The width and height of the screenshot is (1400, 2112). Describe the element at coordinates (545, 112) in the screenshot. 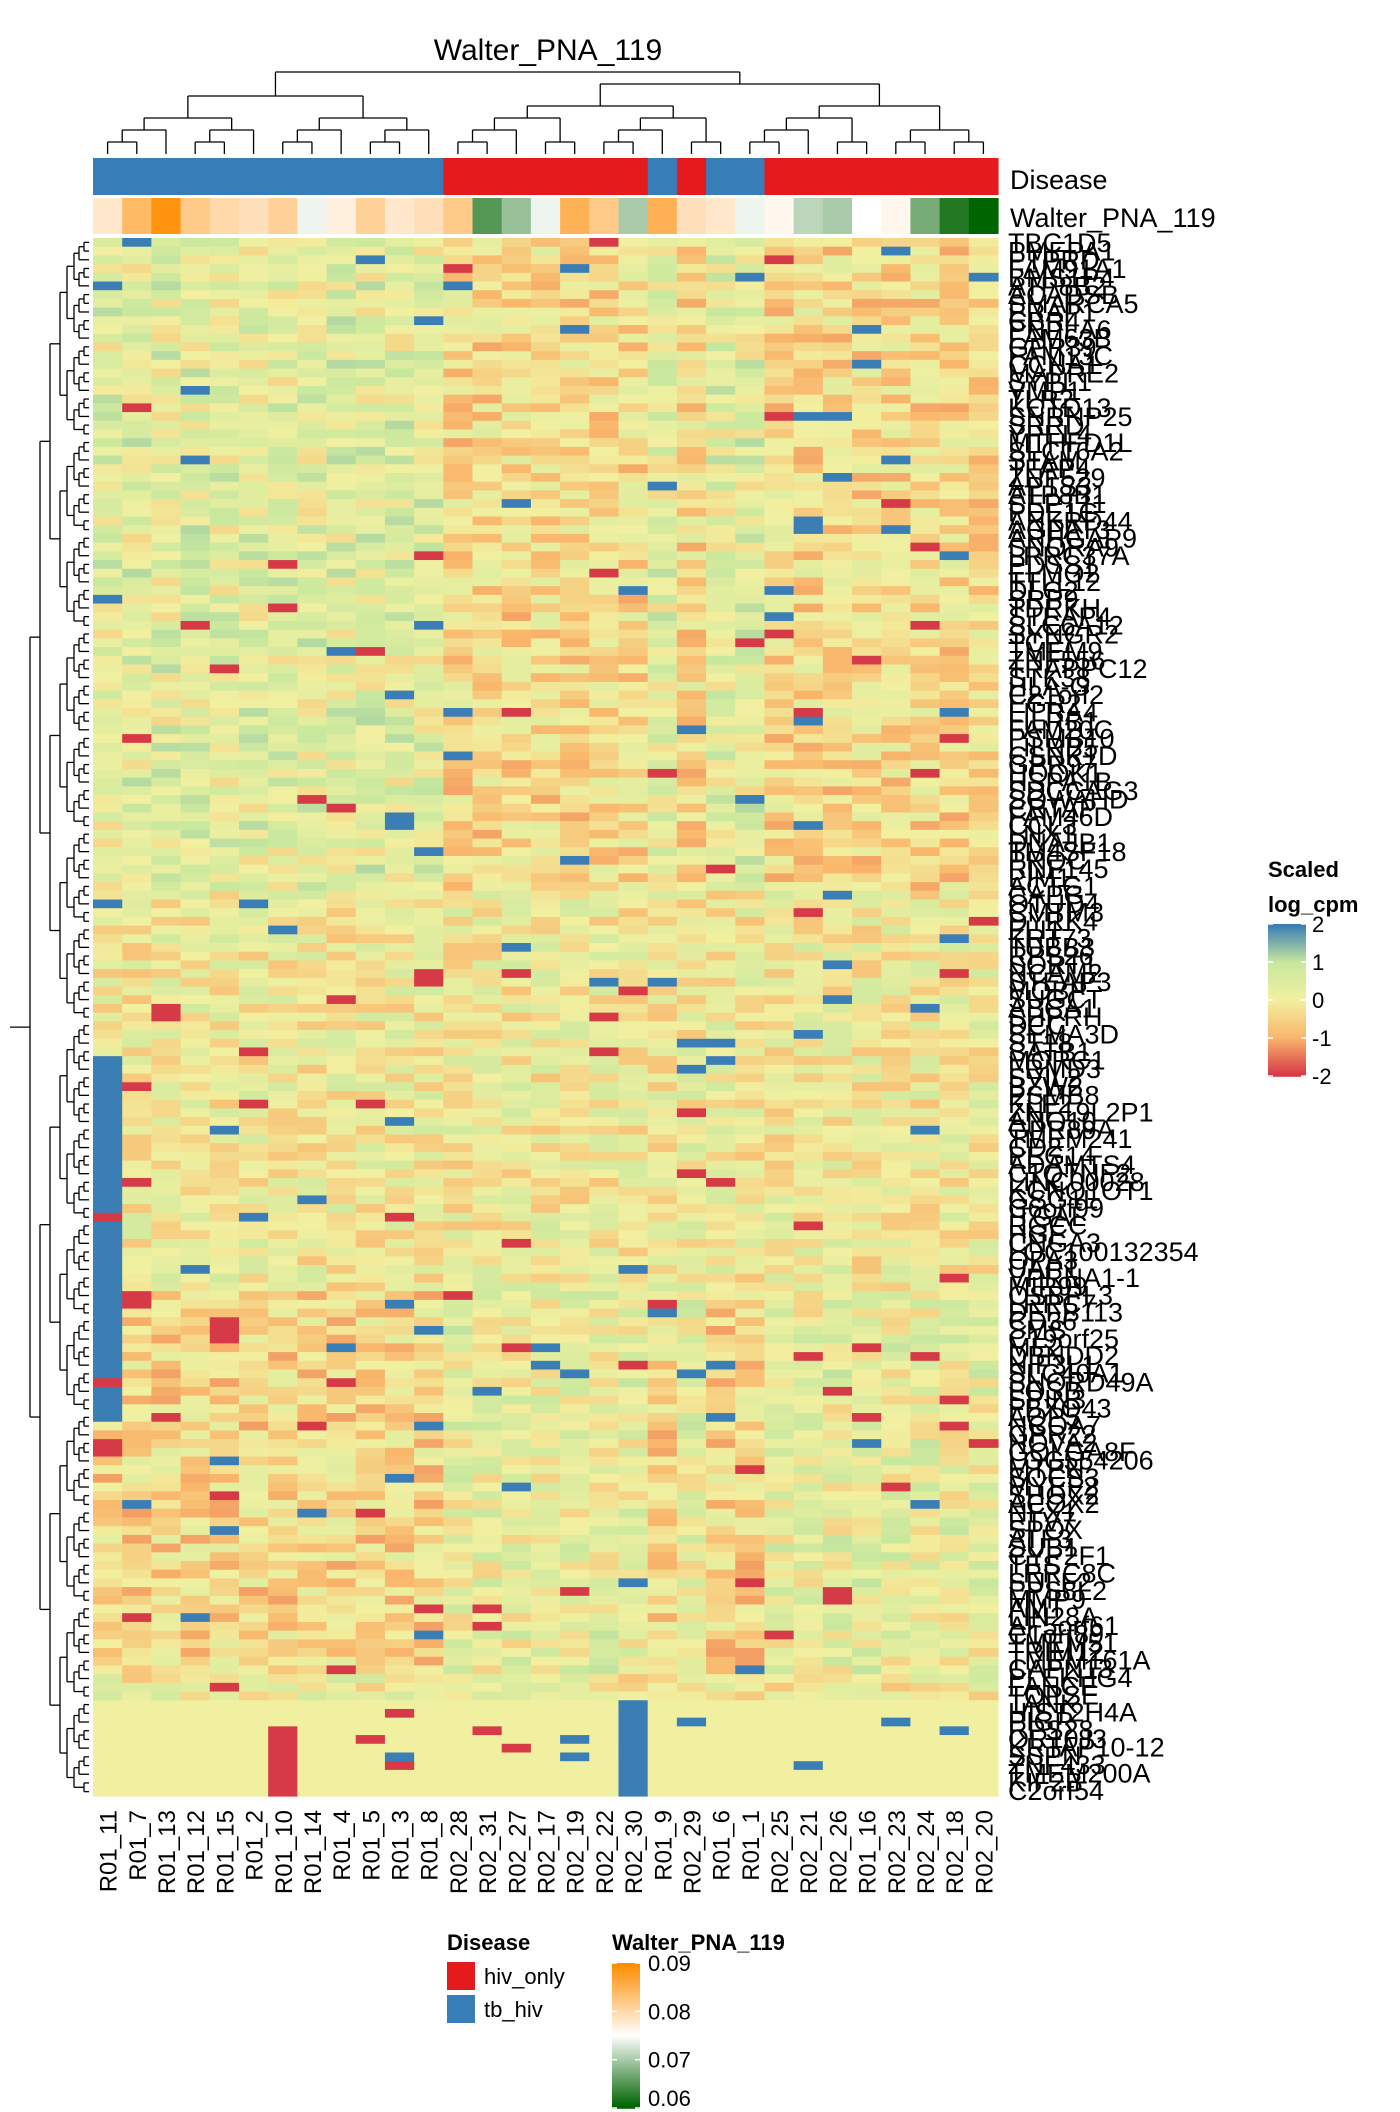

I see `column-dendrogram` at that location.